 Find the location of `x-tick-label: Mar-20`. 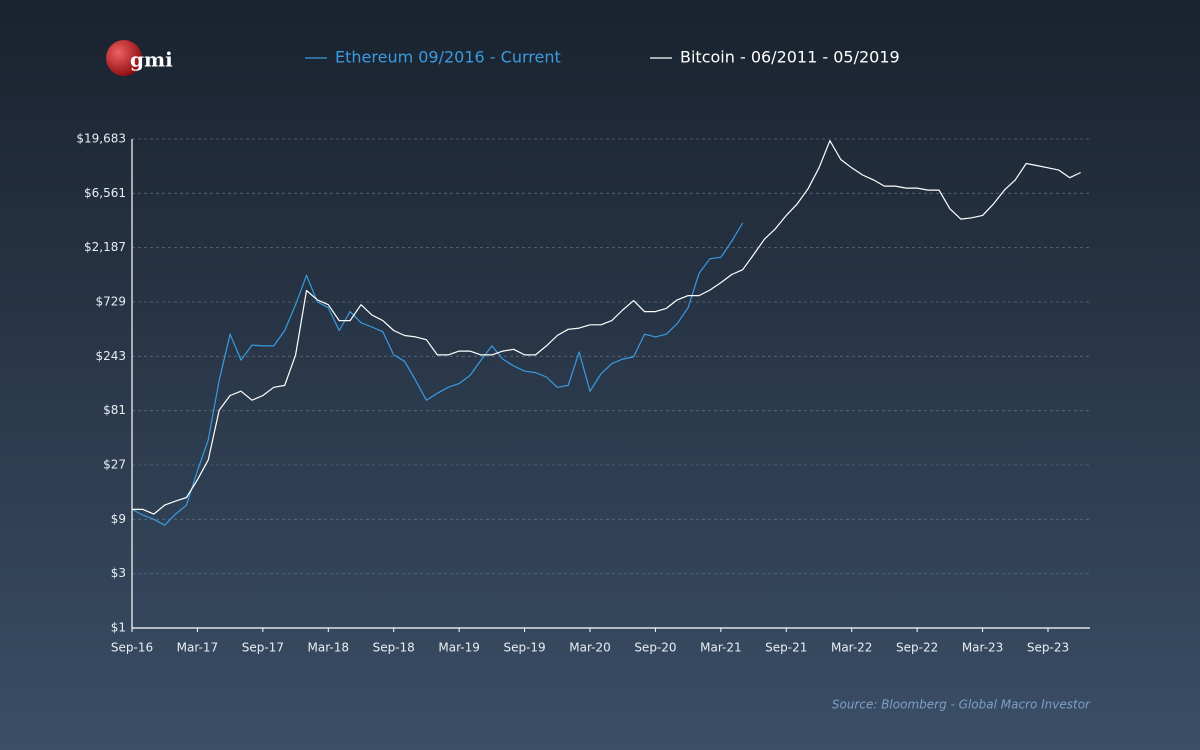

x-tick-label: Mar-20 is located at coordinates (589, 648).